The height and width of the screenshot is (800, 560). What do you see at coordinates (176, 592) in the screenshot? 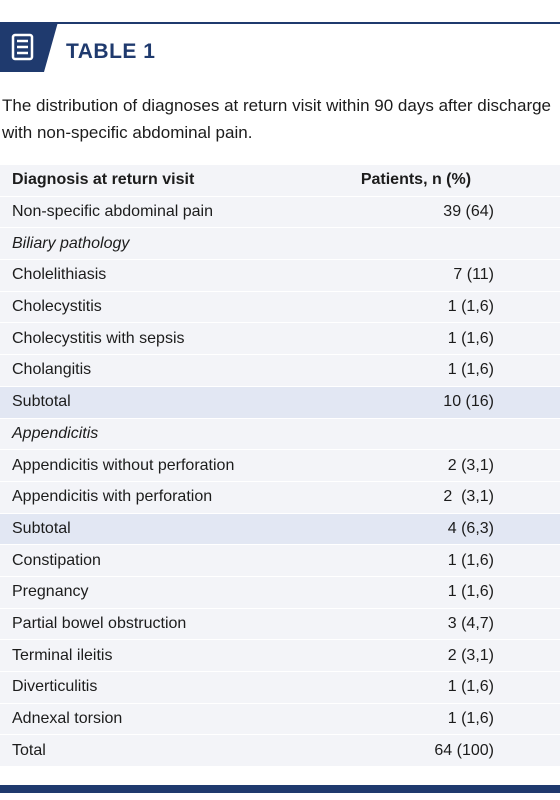
I see `diagnosis-cell: Pregnancy` at bounding box center [176, 592].